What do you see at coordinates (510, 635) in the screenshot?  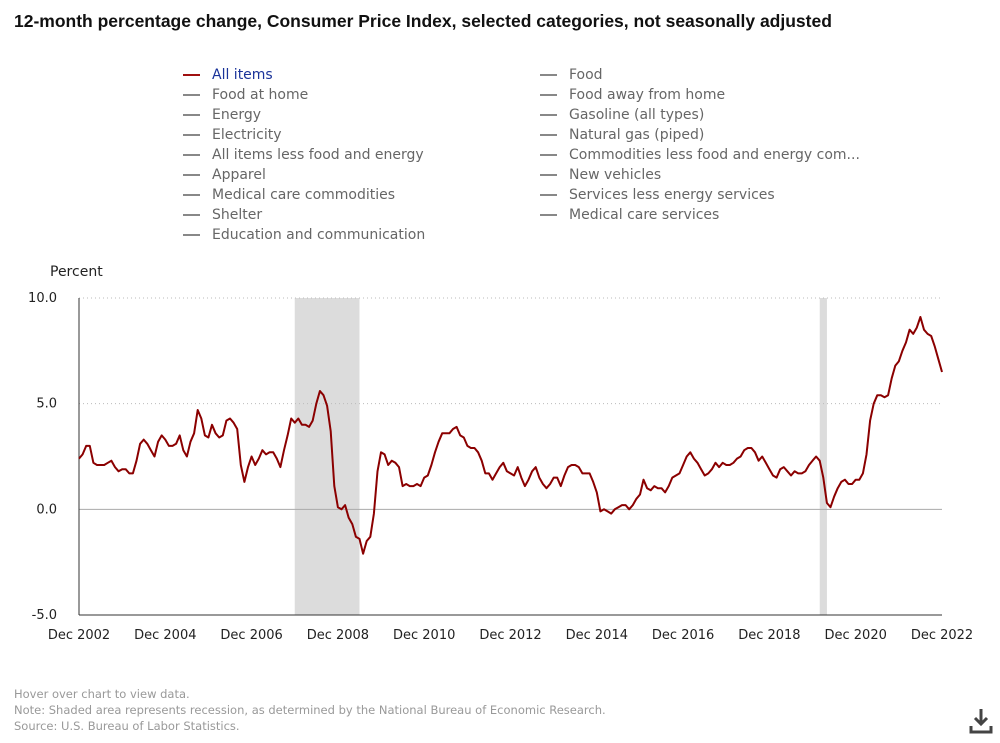 I see `x-tick-label: Dec 2012` at bounding box center [510, 635].